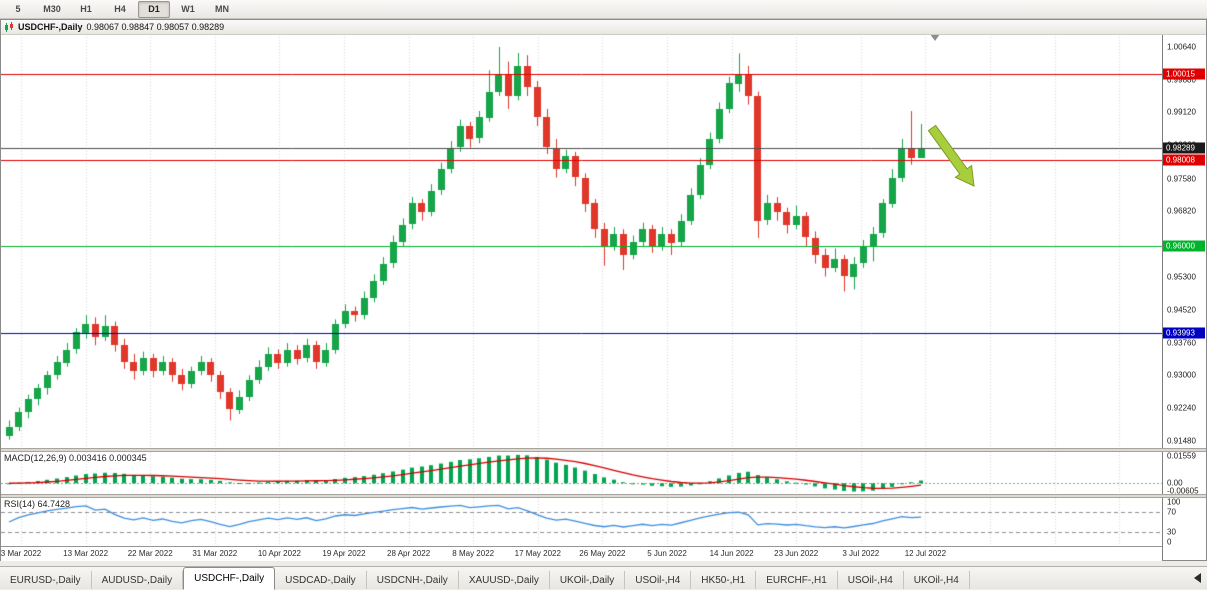  Describe the element at coordinates (1181, 441) in the screenshot. I see `price-axis-label: 0.91480` at that location.